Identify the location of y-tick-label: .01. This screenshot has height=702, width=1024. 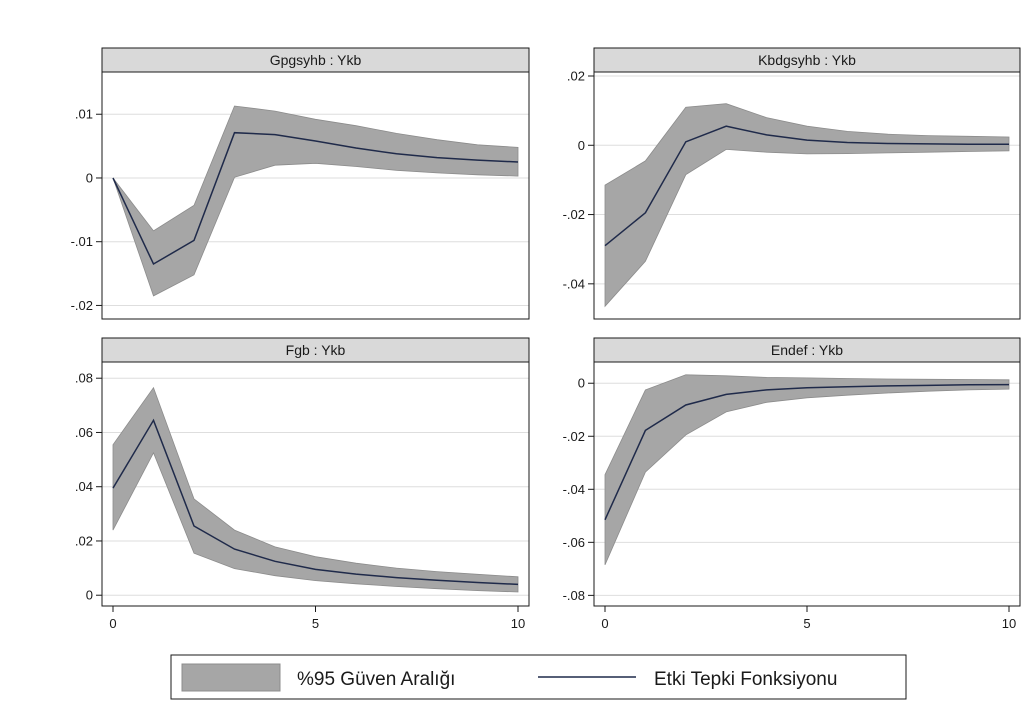
(84, 114).